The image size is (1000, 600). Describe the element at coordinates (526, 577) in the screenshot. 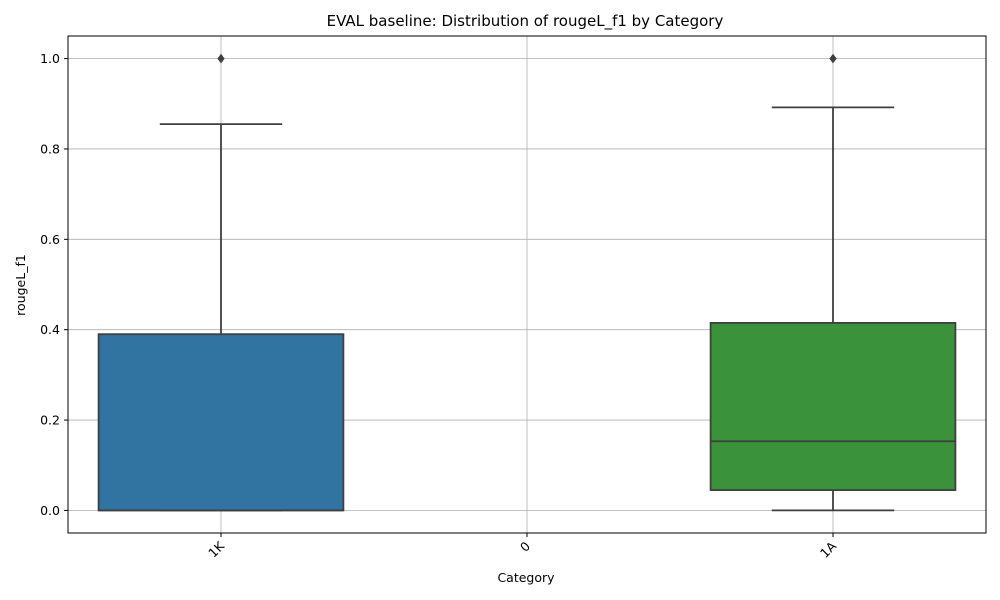

I see `x-axis-title: Category` at that location.